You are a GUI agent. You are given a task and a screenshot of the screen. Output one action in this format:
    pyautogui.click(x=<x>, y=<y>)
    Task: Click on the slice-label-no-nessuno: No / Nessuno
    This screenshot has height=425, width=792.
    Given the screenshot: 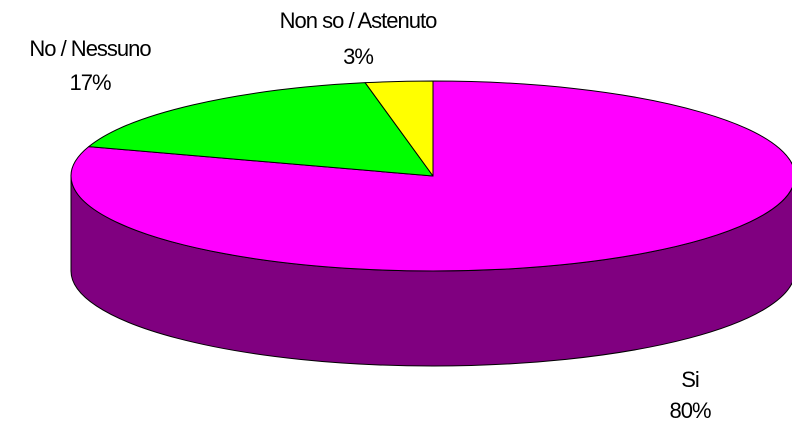 What is the action you would take?
    pyautogui.click(x=90, y=48)
    